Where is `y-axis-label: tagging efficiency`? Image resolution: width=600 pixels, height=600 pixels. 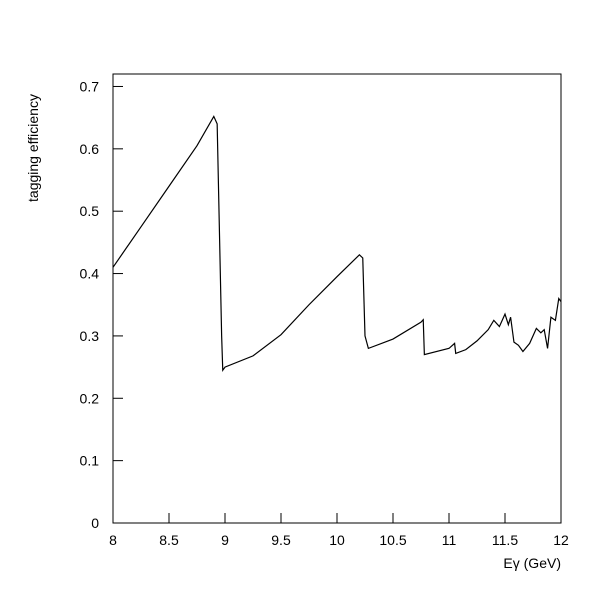 y-axis-label: tagging efficiency is located at coordinates (33, 148).